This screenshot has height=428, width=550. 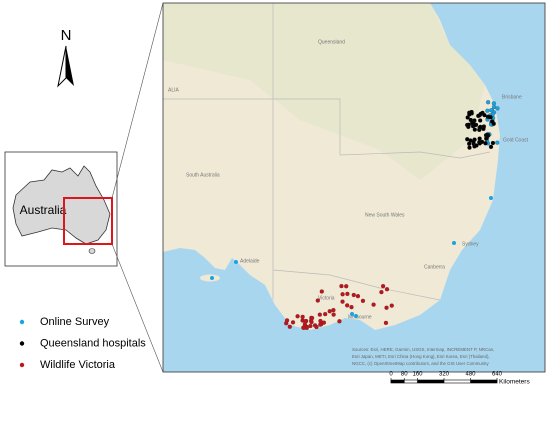 What do you see at coordinates (360, 317) in the screenshot?
I see `map-label: Melbourne` at bounding box center [360, 317].